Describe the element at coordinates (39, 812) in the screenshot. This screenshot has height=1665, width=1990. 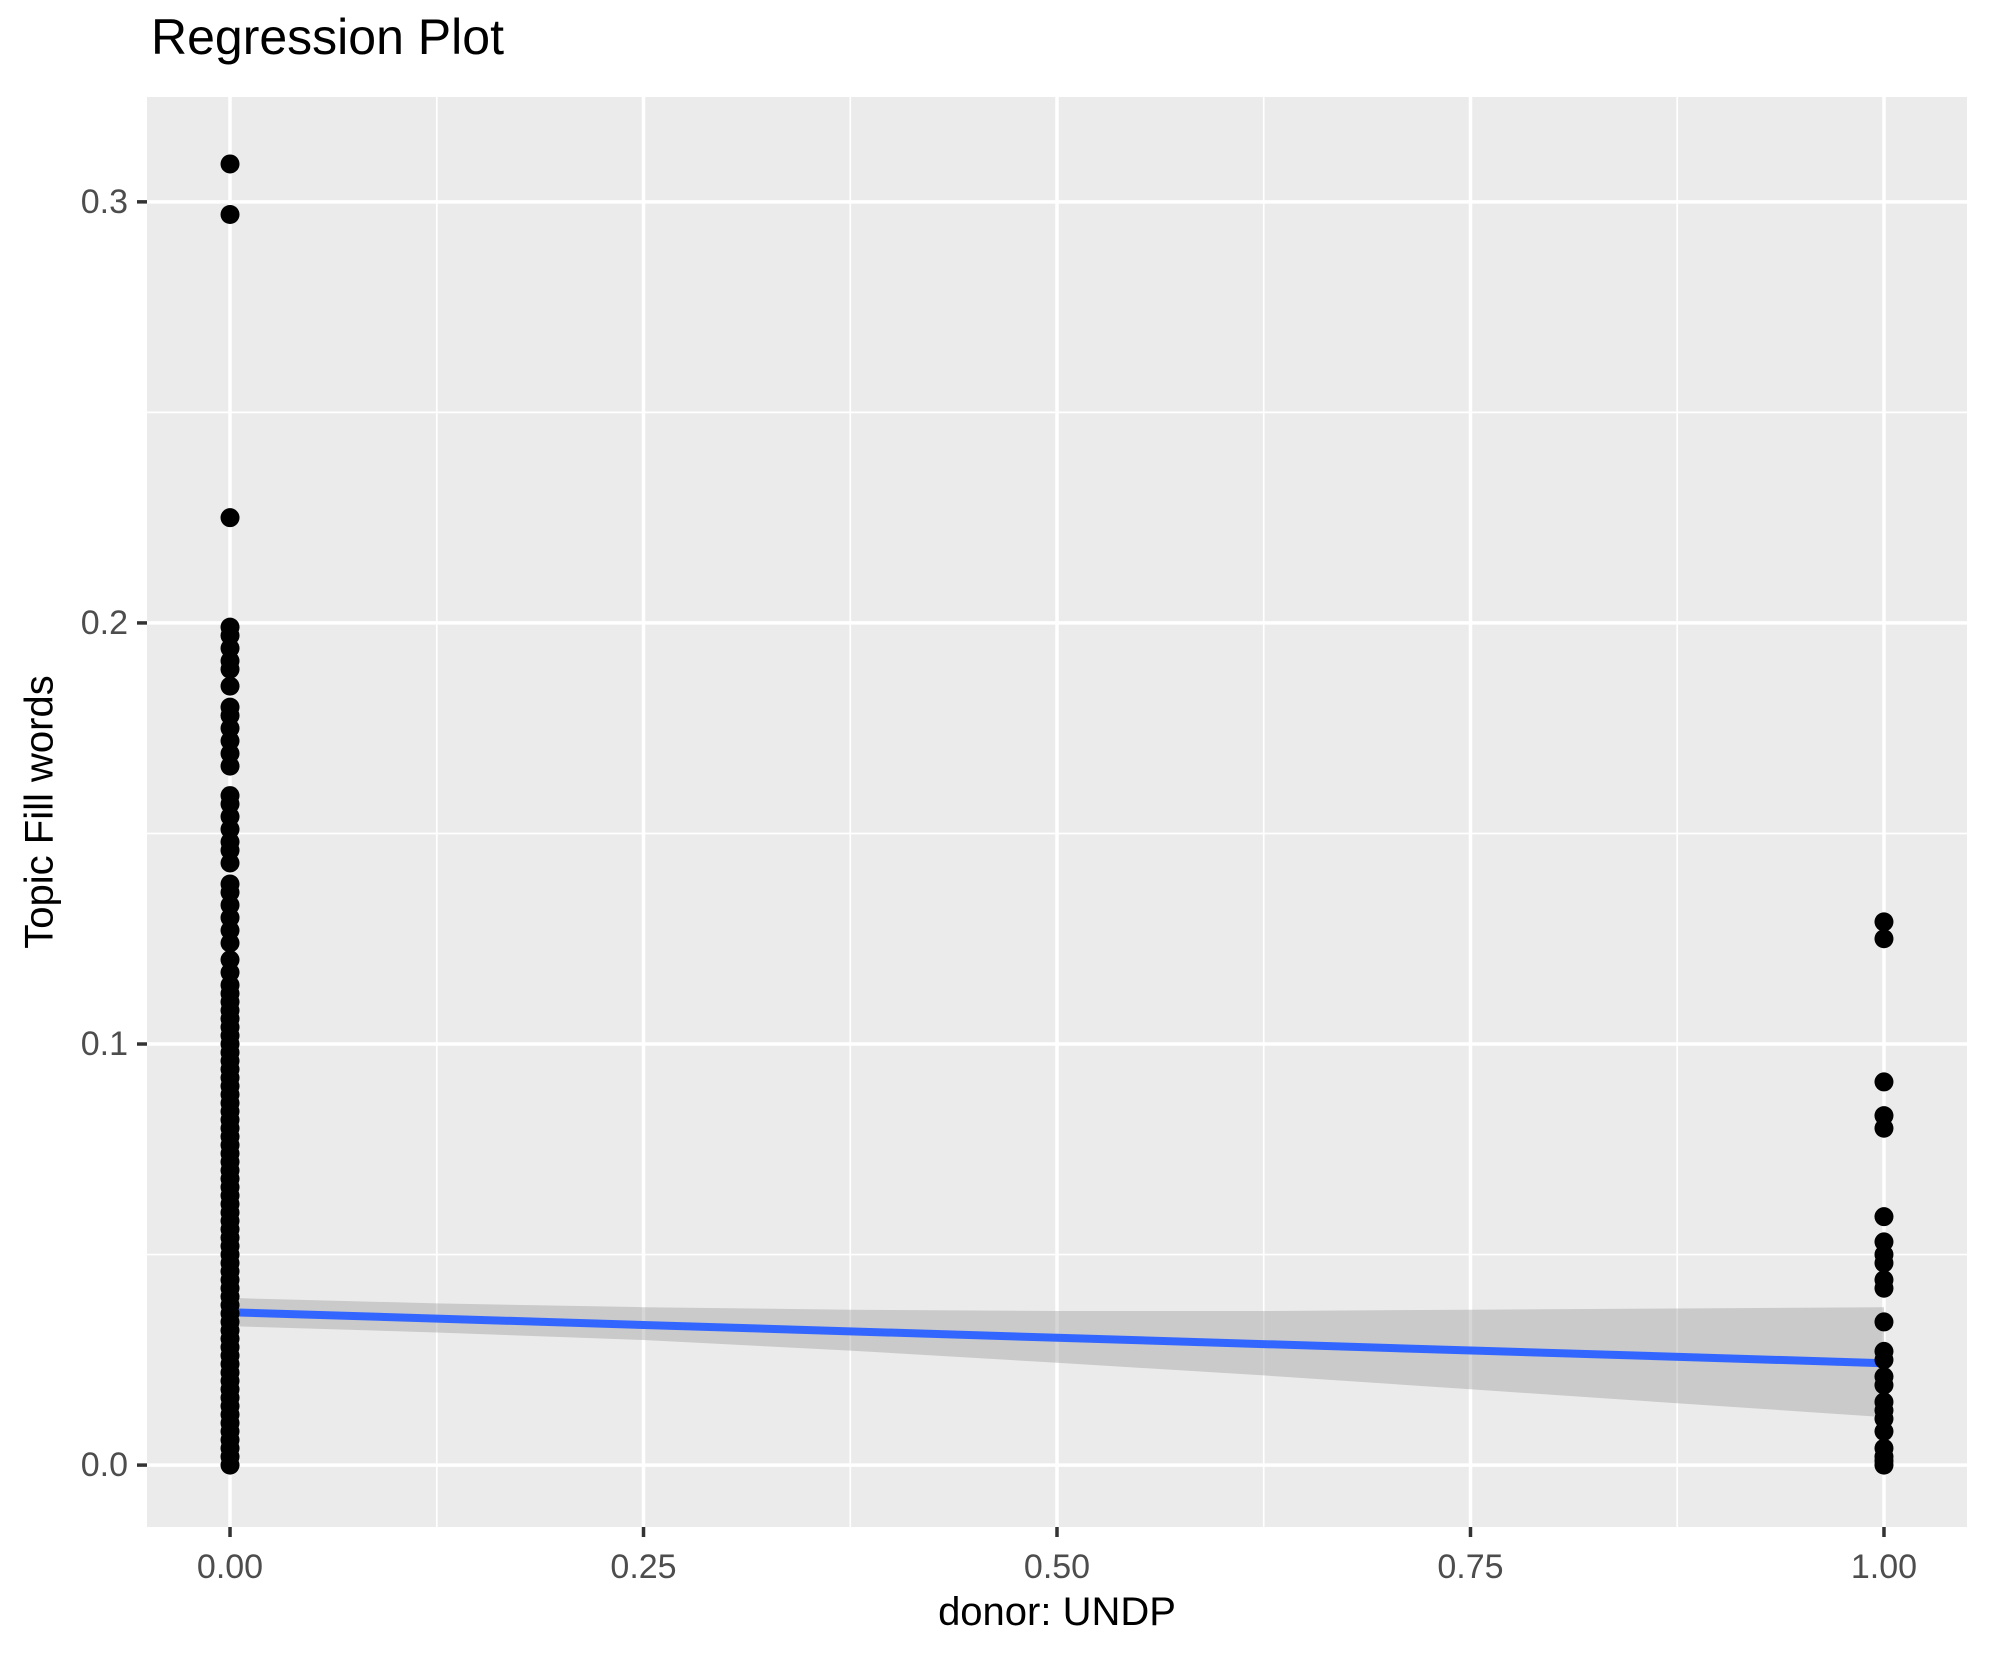
I see `y-axis-title: Topic Fill words` at that location.